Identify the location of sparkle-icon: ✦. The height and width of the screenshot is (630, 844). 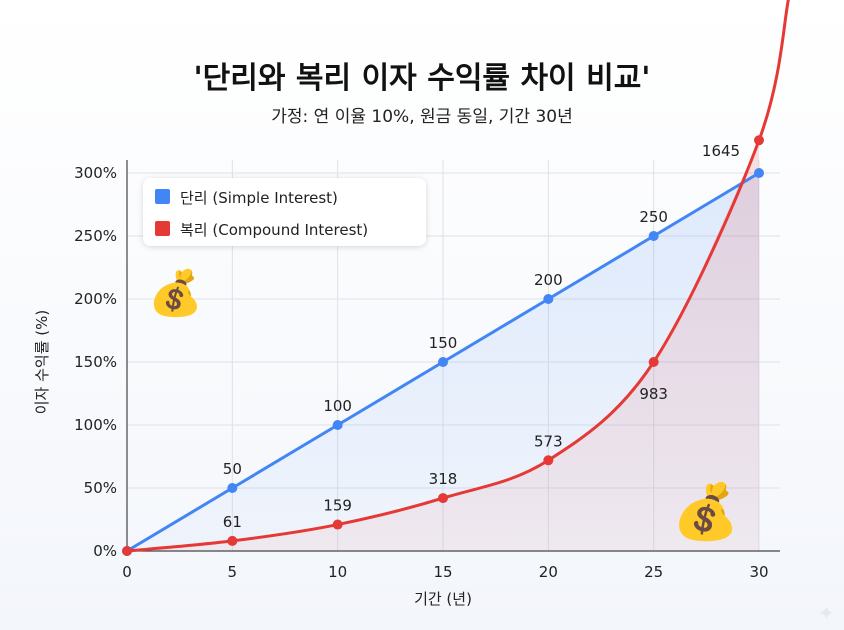
(826, 613).